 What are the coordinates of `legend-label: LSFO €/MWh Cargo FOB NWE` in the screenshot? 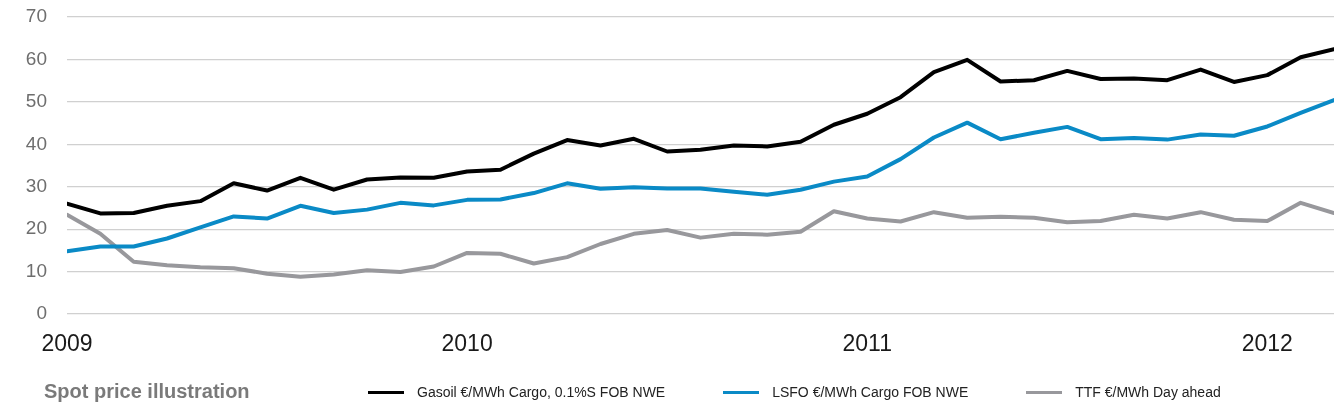 It's located at (870, 392).